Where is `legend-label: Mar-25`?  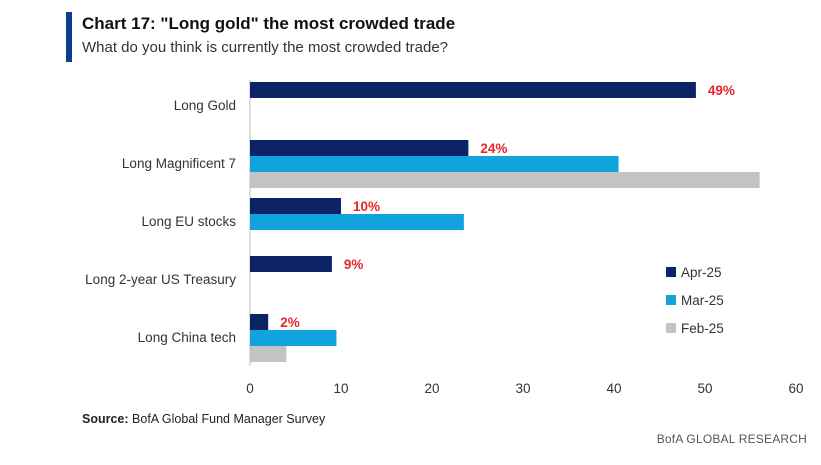
legend-label: Mar-25 is located at coordinates (702, 300).